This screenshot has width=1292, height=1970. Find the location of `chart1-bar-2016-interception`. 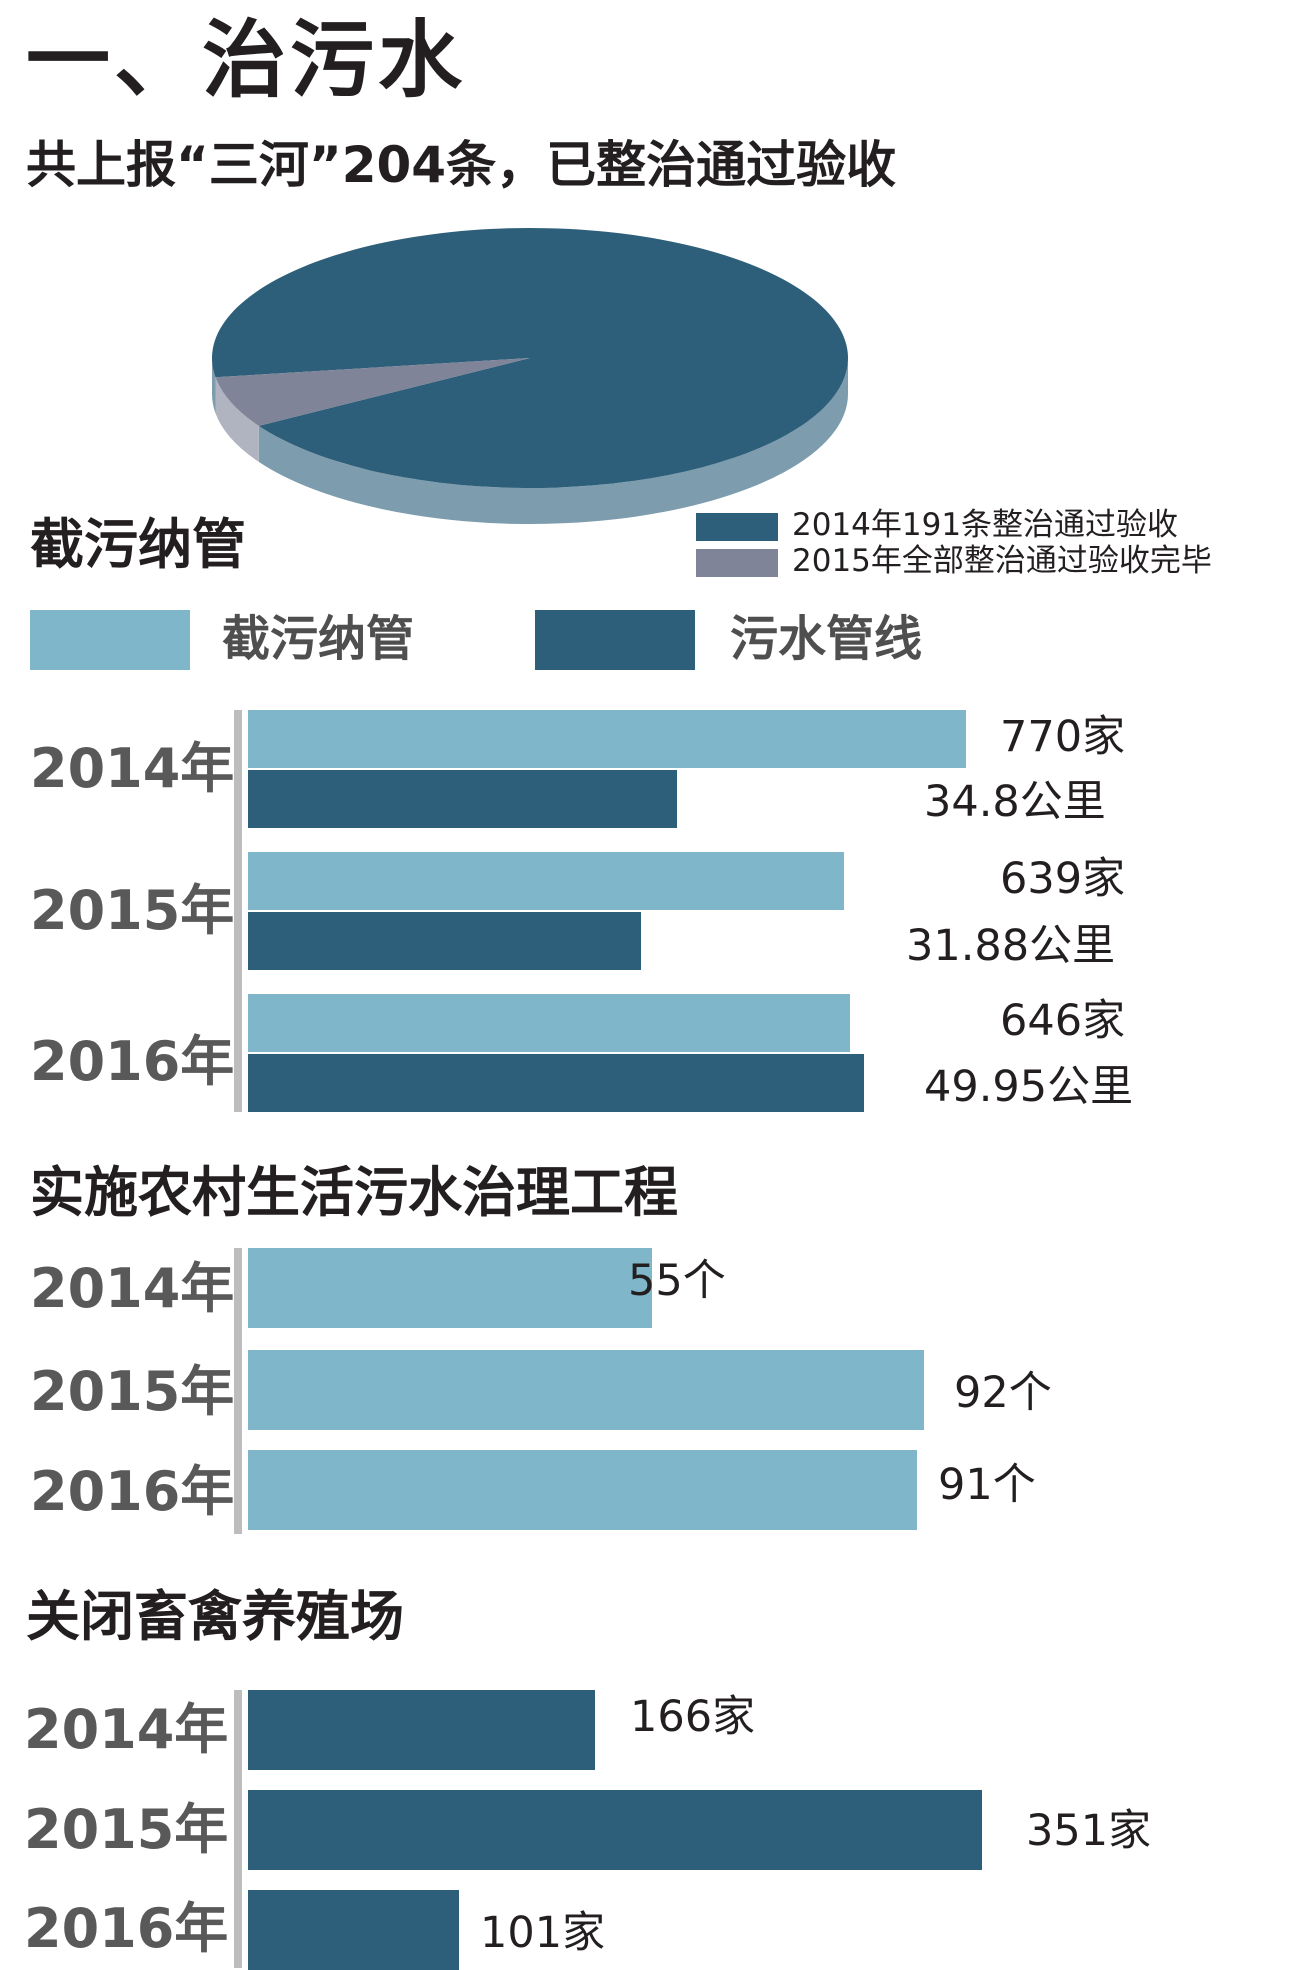

chart1-bar-2016-interception is located at coordinates (549, 1023).